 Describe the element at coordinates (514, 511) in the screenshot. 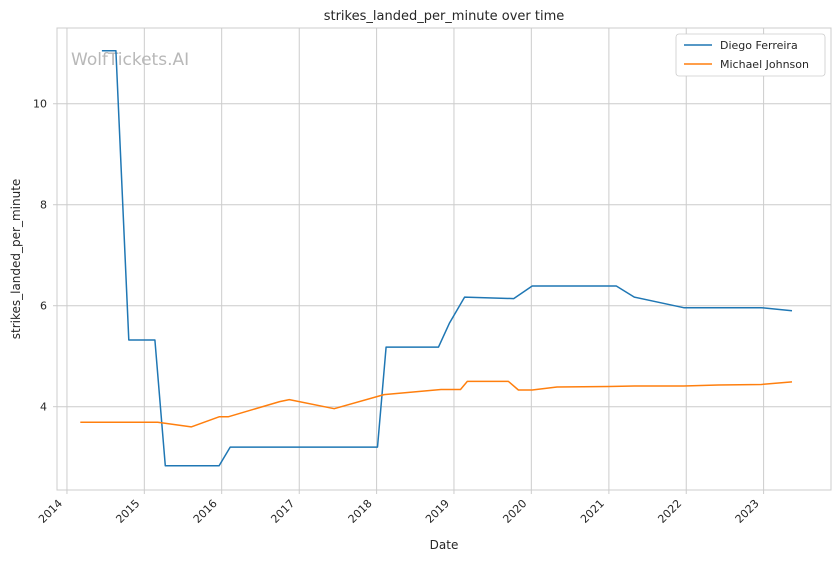

I see `x-tick-label-2020: 2020` at that location.